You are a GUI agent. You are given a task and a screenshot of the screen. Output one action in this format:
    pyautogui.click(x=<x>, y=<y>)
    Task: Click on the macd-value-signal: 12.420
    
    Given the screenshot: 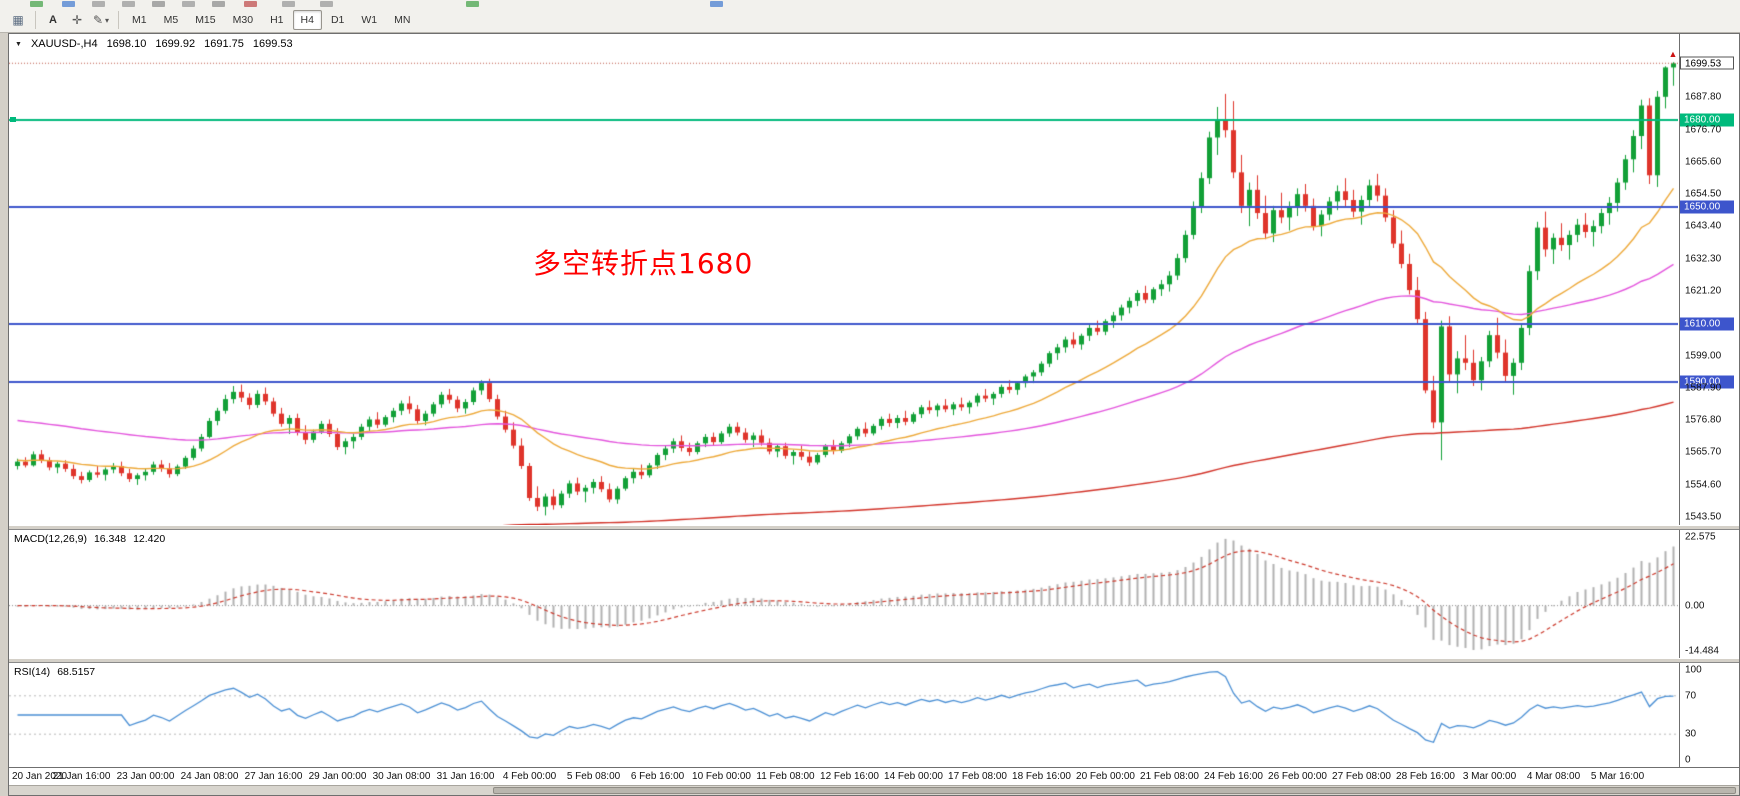 What is the action you would take?
    pyautogui.click(x=149, y=539)
    